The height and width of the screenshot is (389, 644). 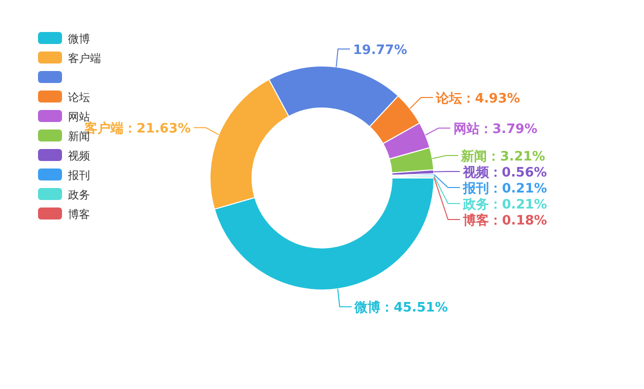 I want to click on data-label: 网站：3.79%, so click(x=495, y=130).